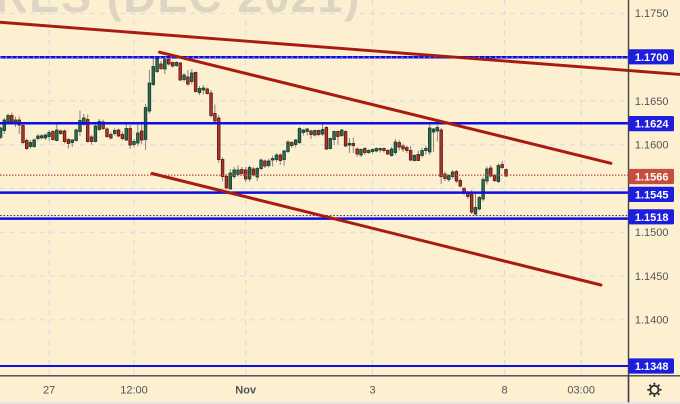  What do you see at coordinates (652, 277) in the screenshot?
I see `svg-text: 1.1450` at bounding box center [652, 277].